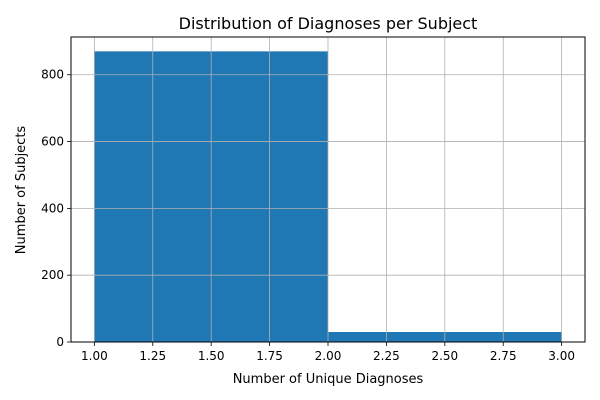  What do you see at coordinates (52, 75) in the screenshot?
I see `y-tick-label: 800` at bounding box center [52, 75].